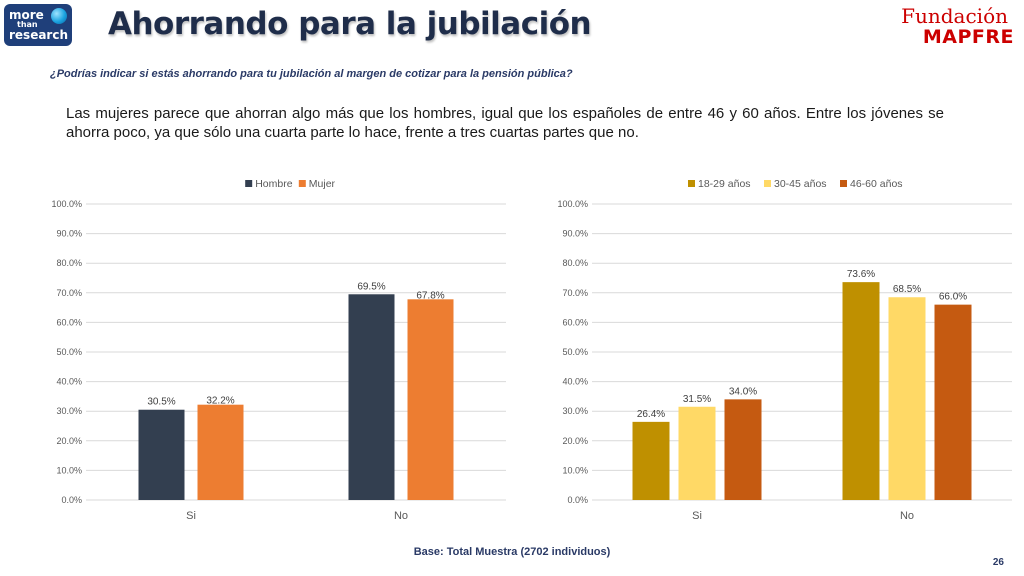 This screenshot has height=576, width=1024. Describe the element at coordinates (724, 184) in the screenshot. I see `legend-label: 18-29 años` at that location.